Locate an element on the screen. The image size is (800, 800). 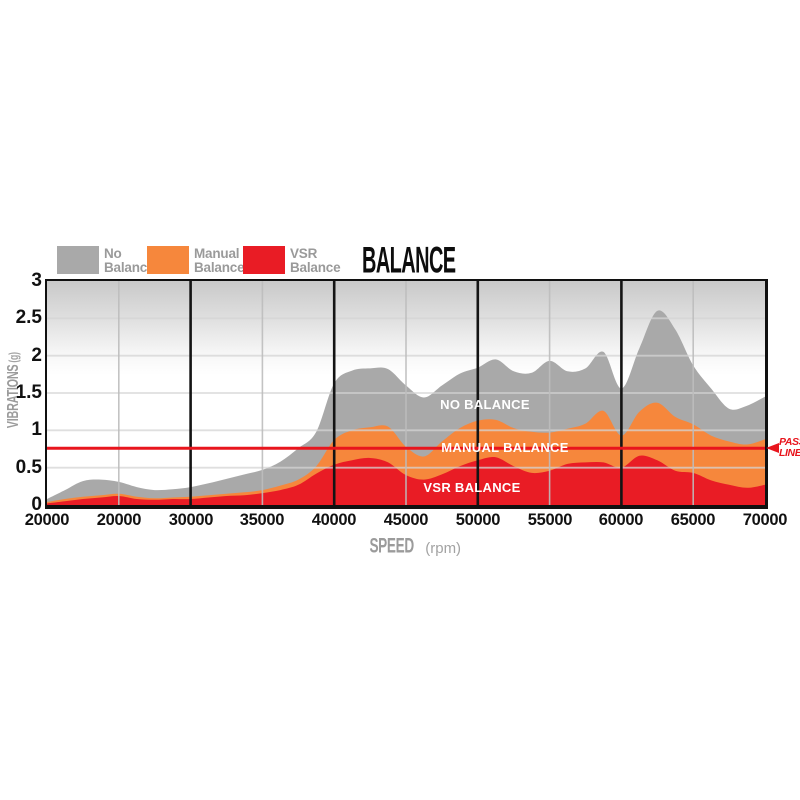
legend-item-manual-balance: Manual Balance is located at coordinates (196, 260).